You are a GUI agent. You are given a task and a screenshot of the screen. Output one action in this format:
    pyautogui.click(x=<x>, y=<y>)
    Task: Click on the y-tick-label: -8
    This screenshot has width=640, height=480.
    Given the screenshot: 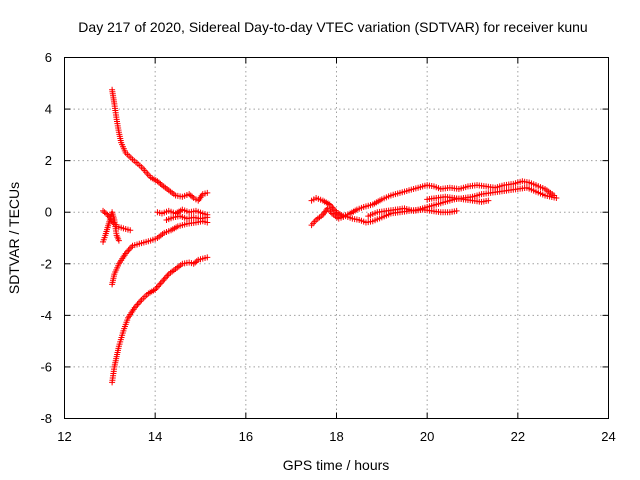 What is the action you would take?
    pyautogui.click(x=46, y=418)
    